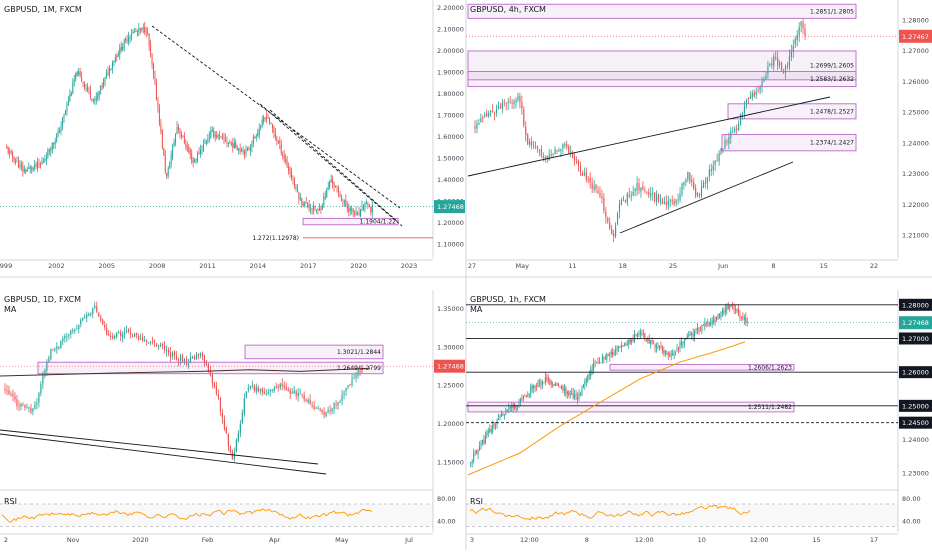 This screenshot has width=932, height=554. I want to click on trend-line, so click(331, 165).